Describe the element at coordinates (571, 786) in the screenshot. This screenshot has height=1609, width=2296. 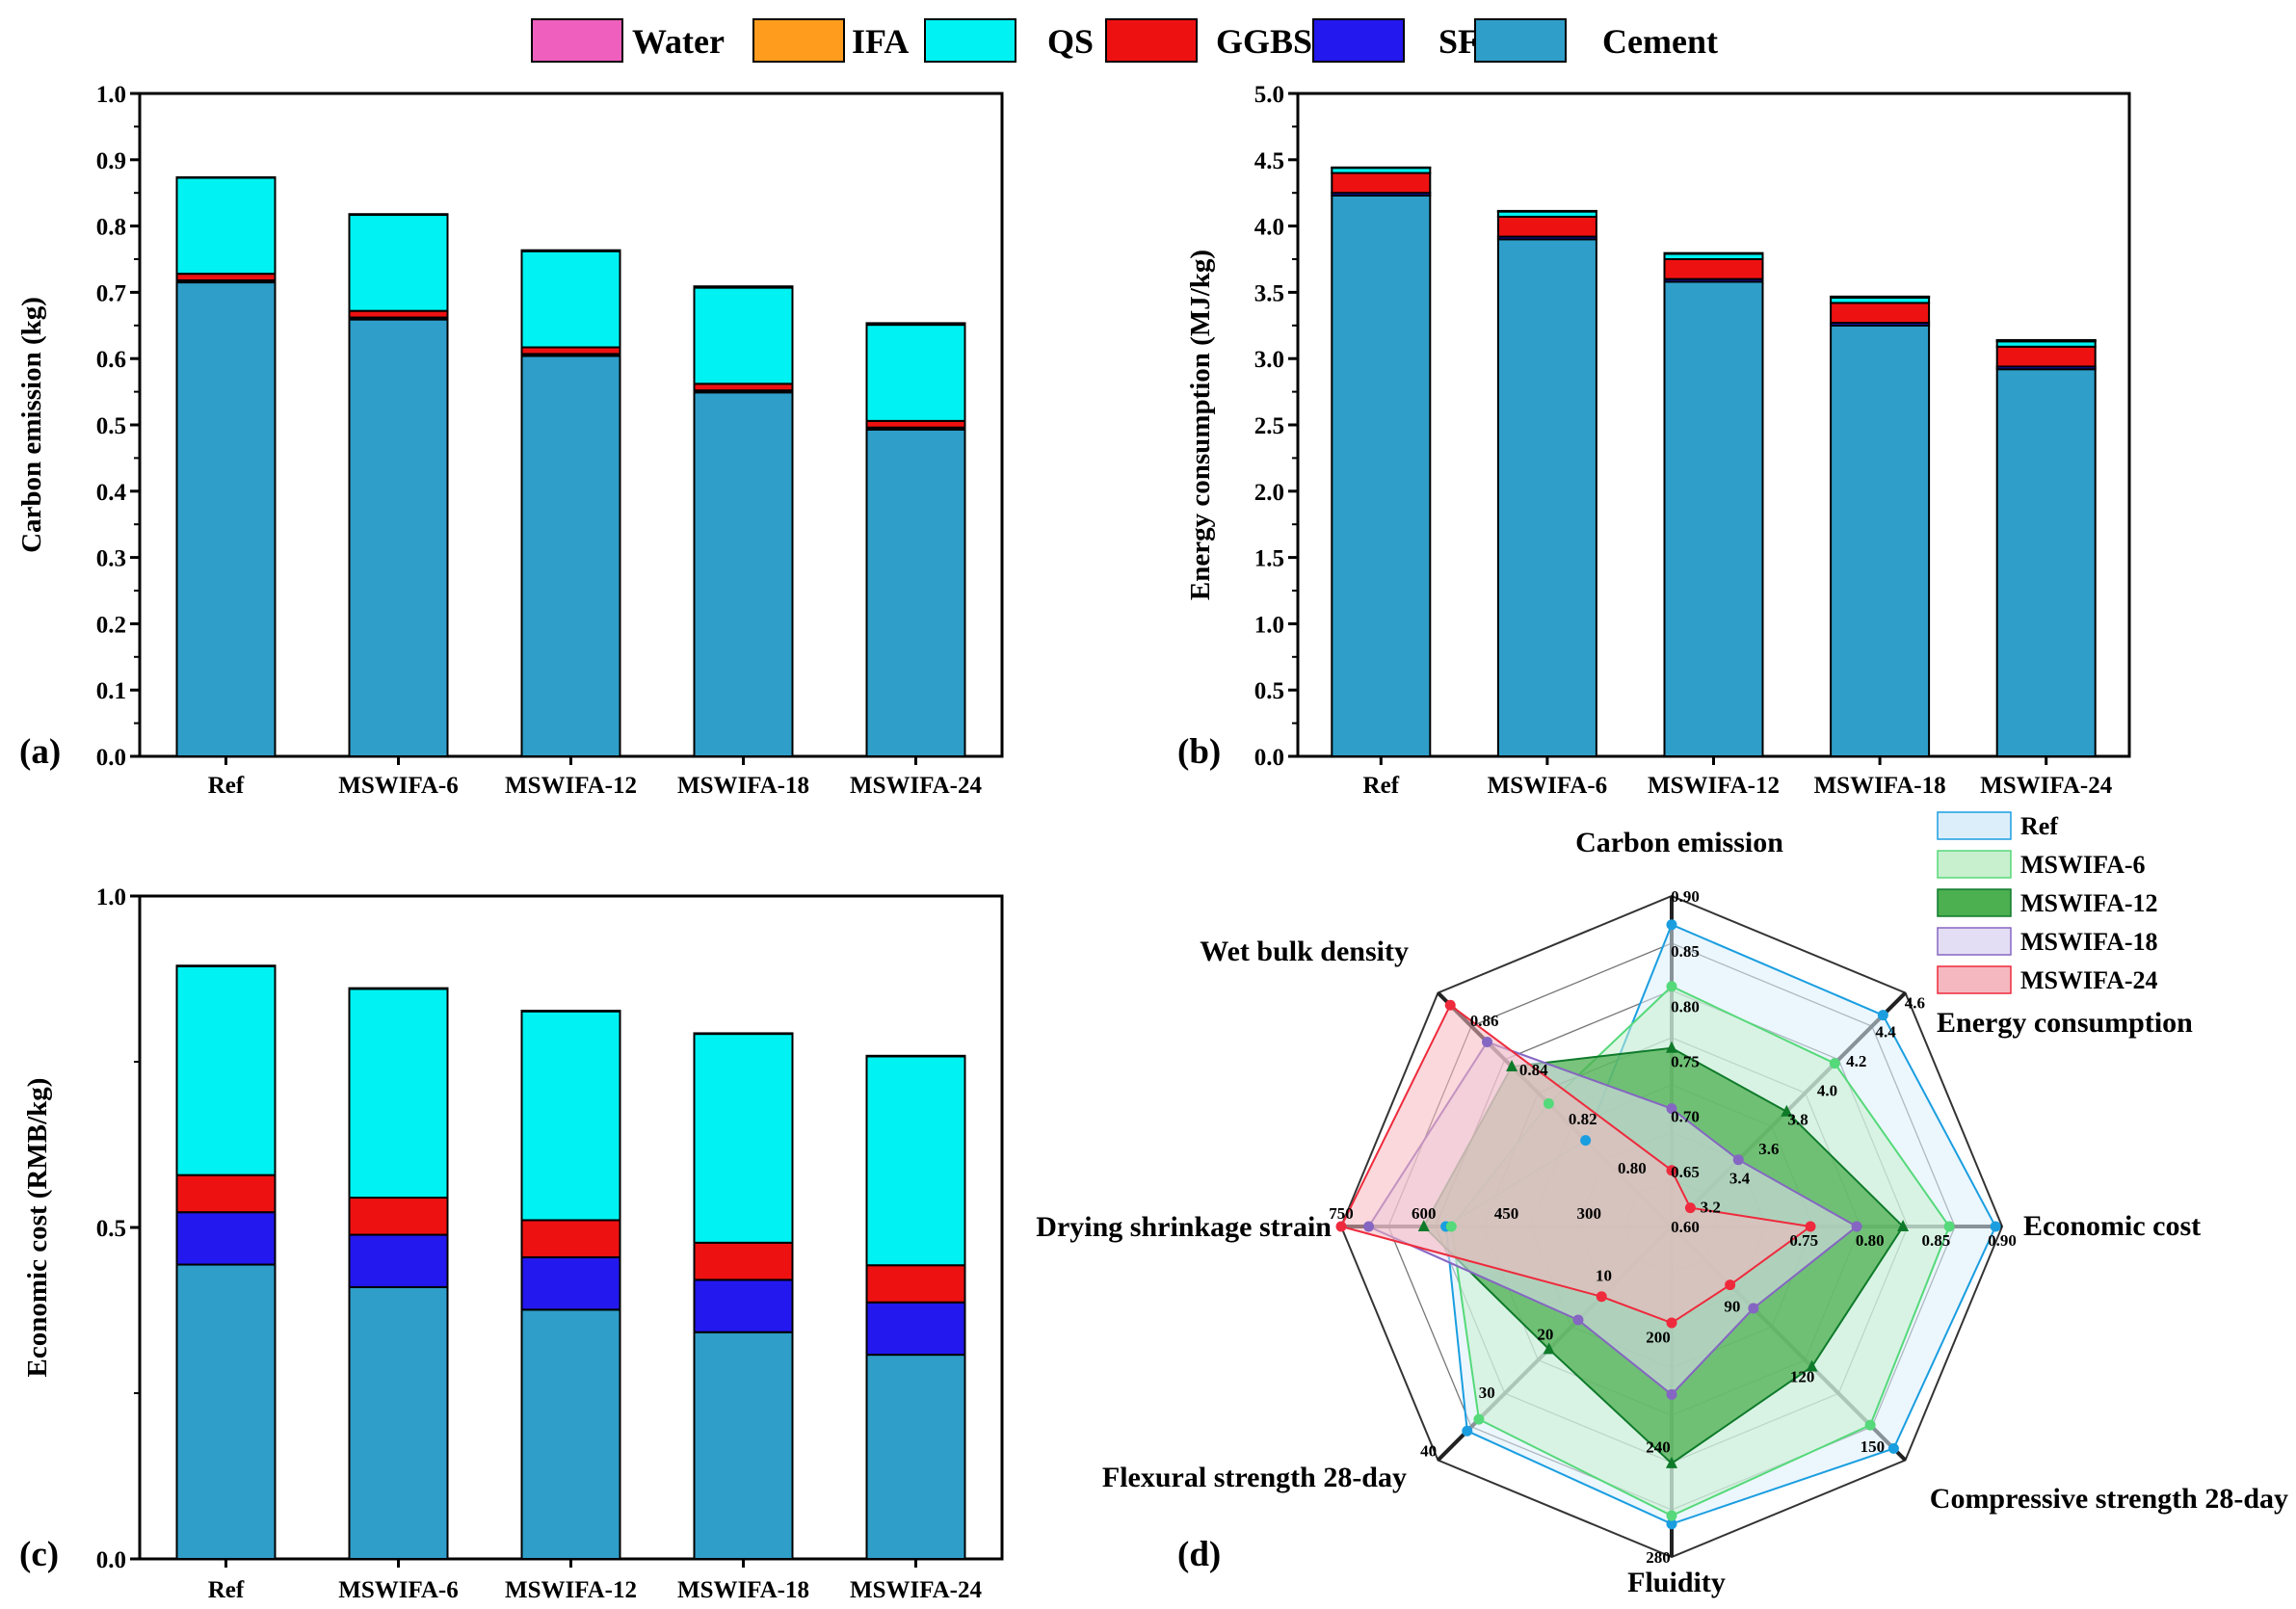
I see `x-category-label: MSWIFA-12` at that location.